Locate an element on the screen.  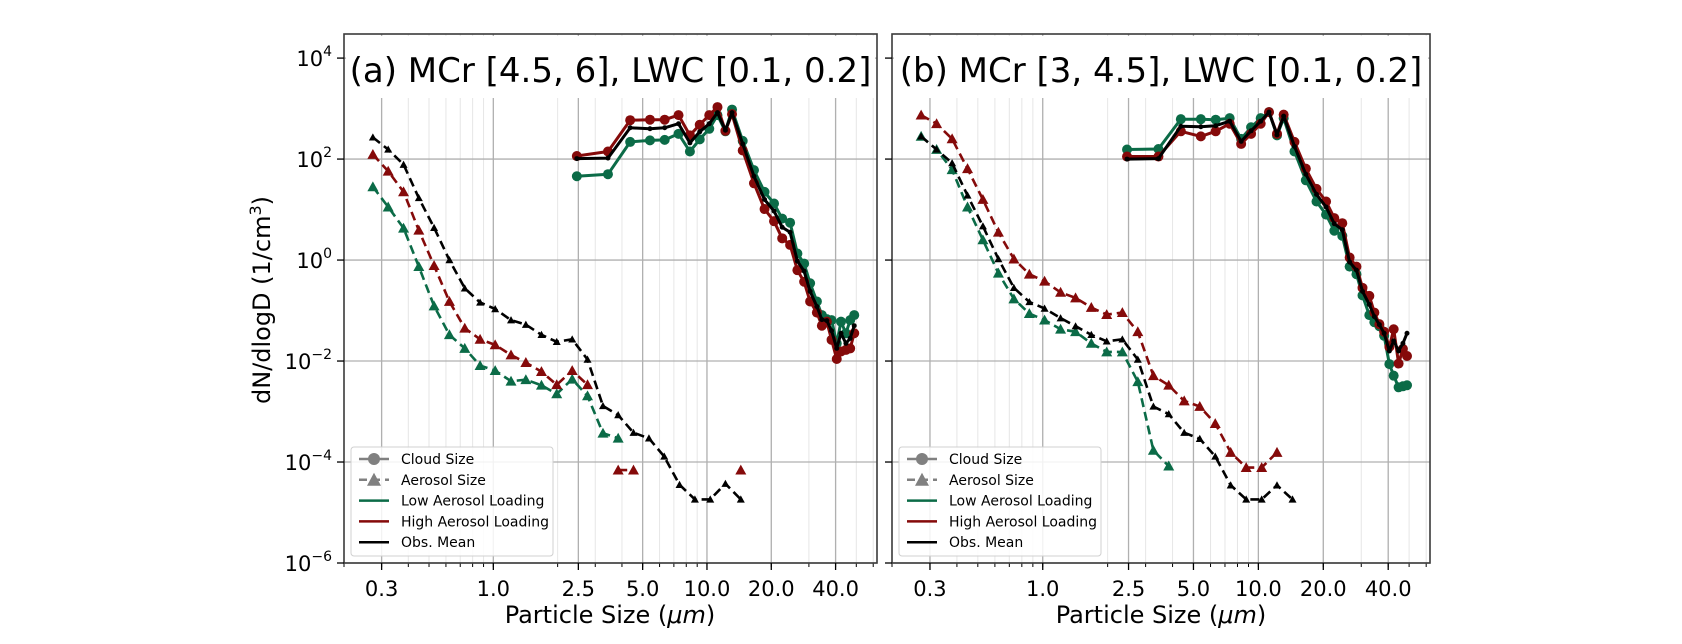
legend-label: Low Aerosol Loading is located at coordinates (1020, 502).